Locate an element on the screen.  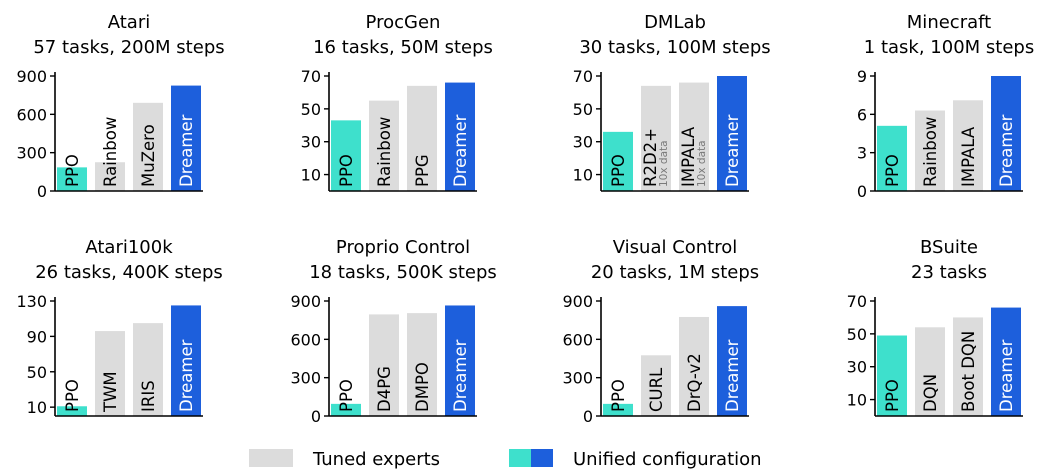
y-tick-label-visual-control-0: 0 is located at coordinates (588, 416).